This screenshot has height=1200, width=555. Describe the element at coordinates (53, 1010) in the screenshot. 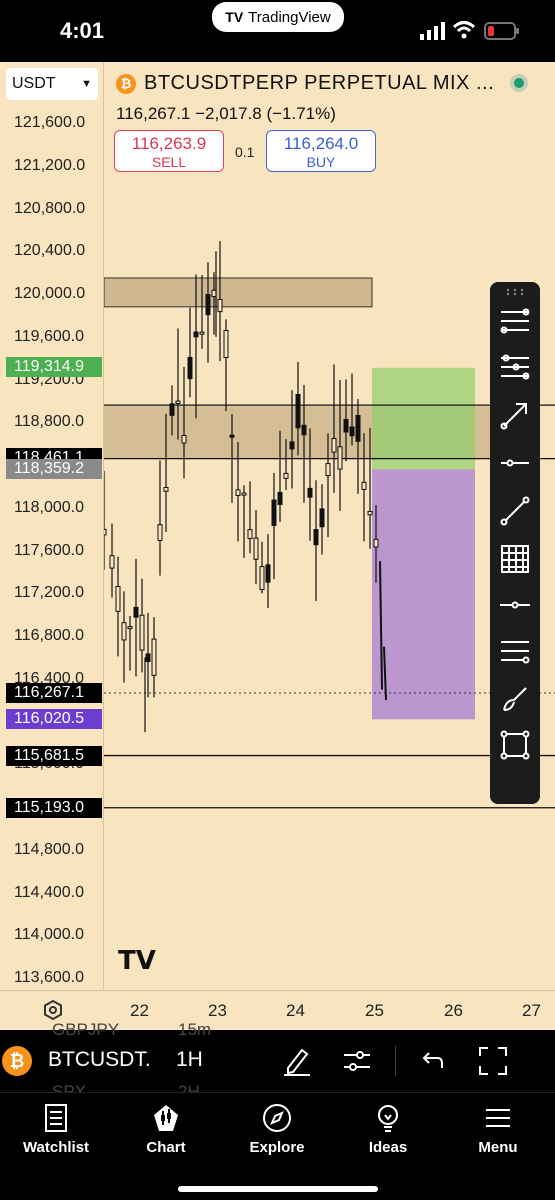

I see `settings-hexagon-icon` at that location.